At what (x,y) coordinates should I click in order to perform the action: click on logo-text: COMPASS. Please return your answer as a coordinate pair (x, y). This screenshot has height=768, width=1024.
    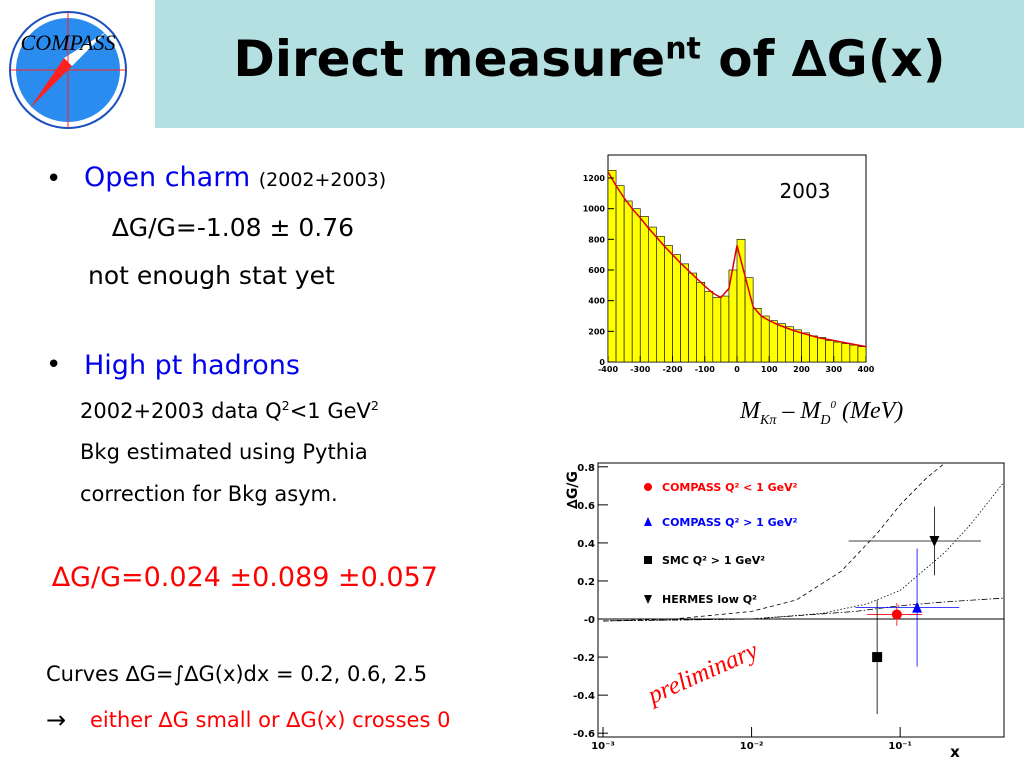
    Looking at the image, I should click on (68, 42).